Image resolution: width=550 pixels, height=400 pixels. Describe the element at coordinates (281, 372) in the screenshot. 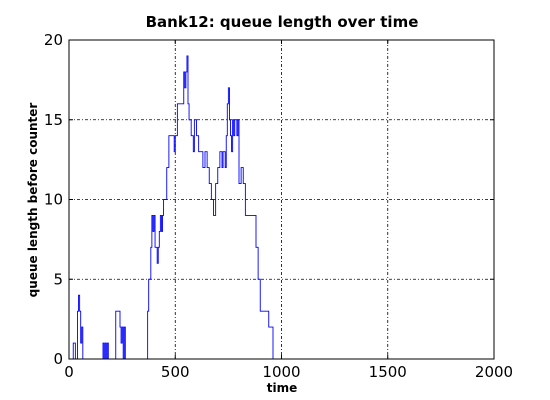

I see `x-tick-label: 1000` at that location.